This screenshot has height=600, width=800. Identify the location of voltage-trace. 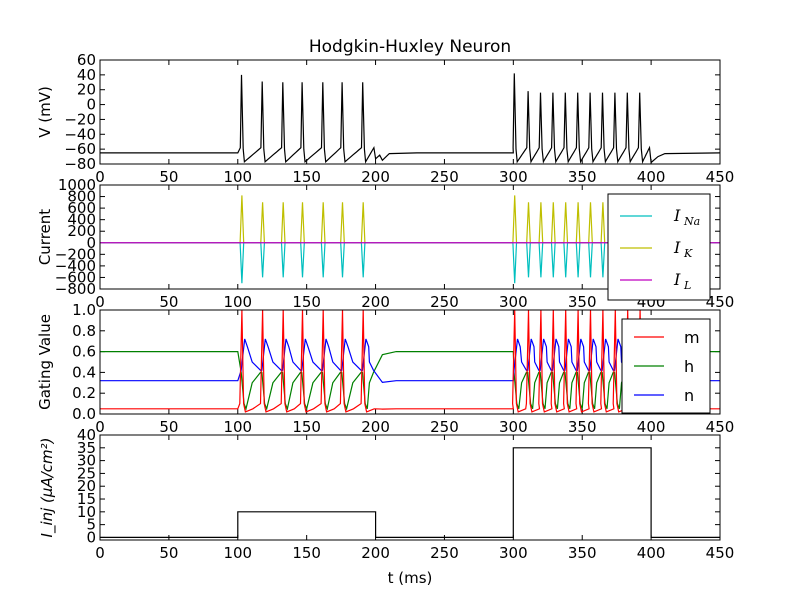
(410, 118).